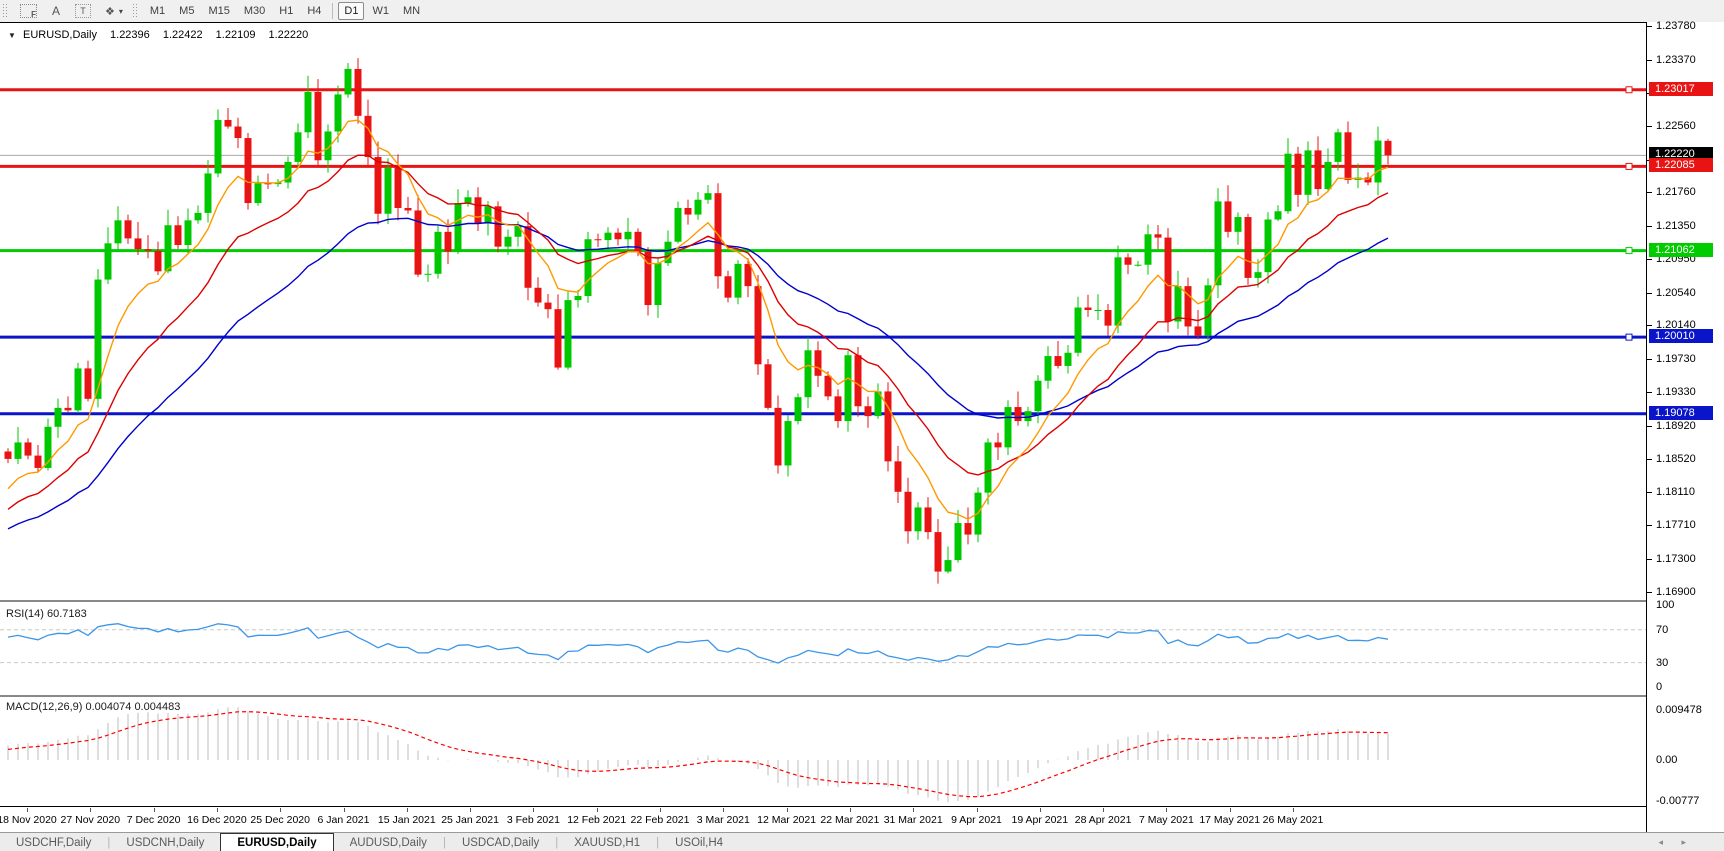  I want to click on timeframe-button-mn: MN, so click(411, 11).